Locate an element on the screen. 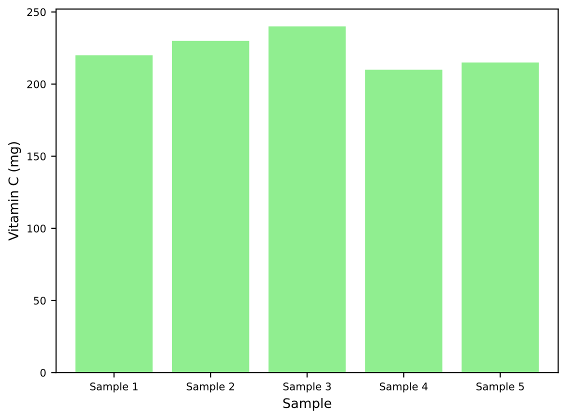  x-tick-label: Sample 3 is located at coordinates (307, 387).